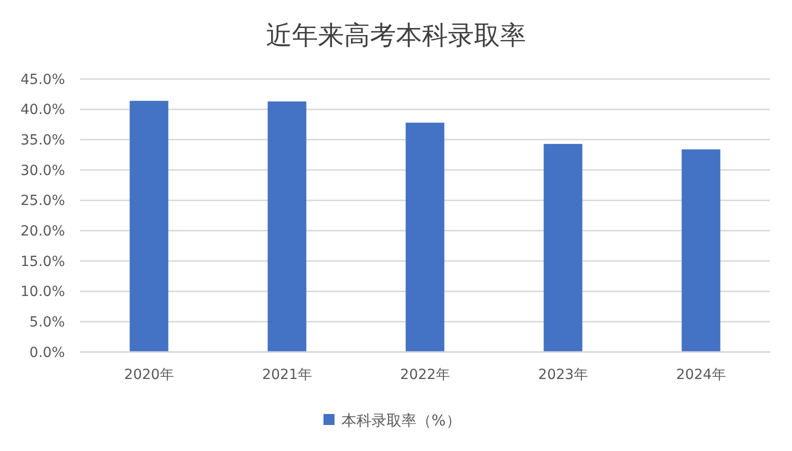 The width and height of the screenshot is (792, 451). Describe the element at coordinates (47, 322) in the screenshot. I see `y-tick-label: 5.0%` at that location.